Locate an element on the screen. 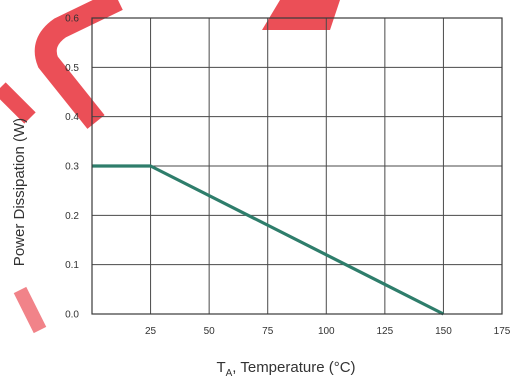  y-tick-labels: 0.0 0.1 0.2 0.3 0.4 0.5 0.6 is located at coordinates (72, 167).